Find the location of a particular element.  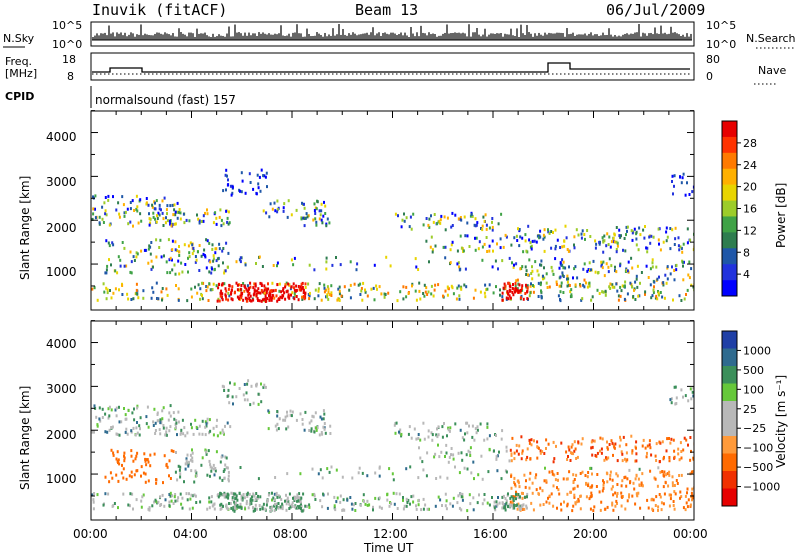

x-axis-label: Time UT is located at coordinates (388, 547).